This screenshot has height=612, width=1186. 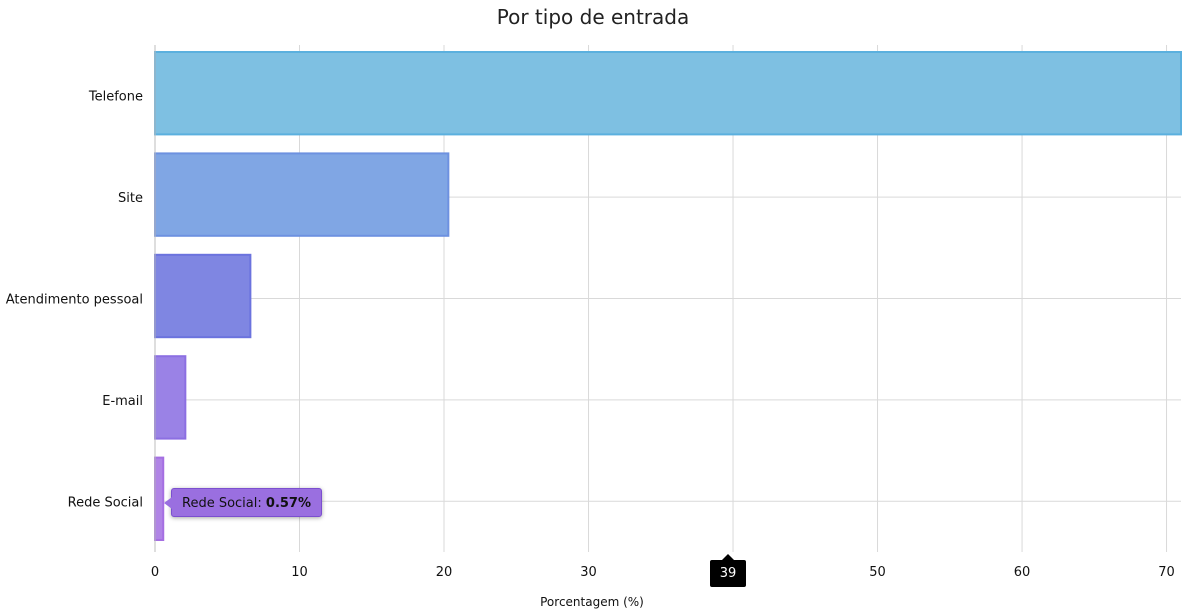 What do you see at coordinates (1022, 572) in the screenshot?
I see `x-tick-label: 60` at bounding box center [1022, 572].